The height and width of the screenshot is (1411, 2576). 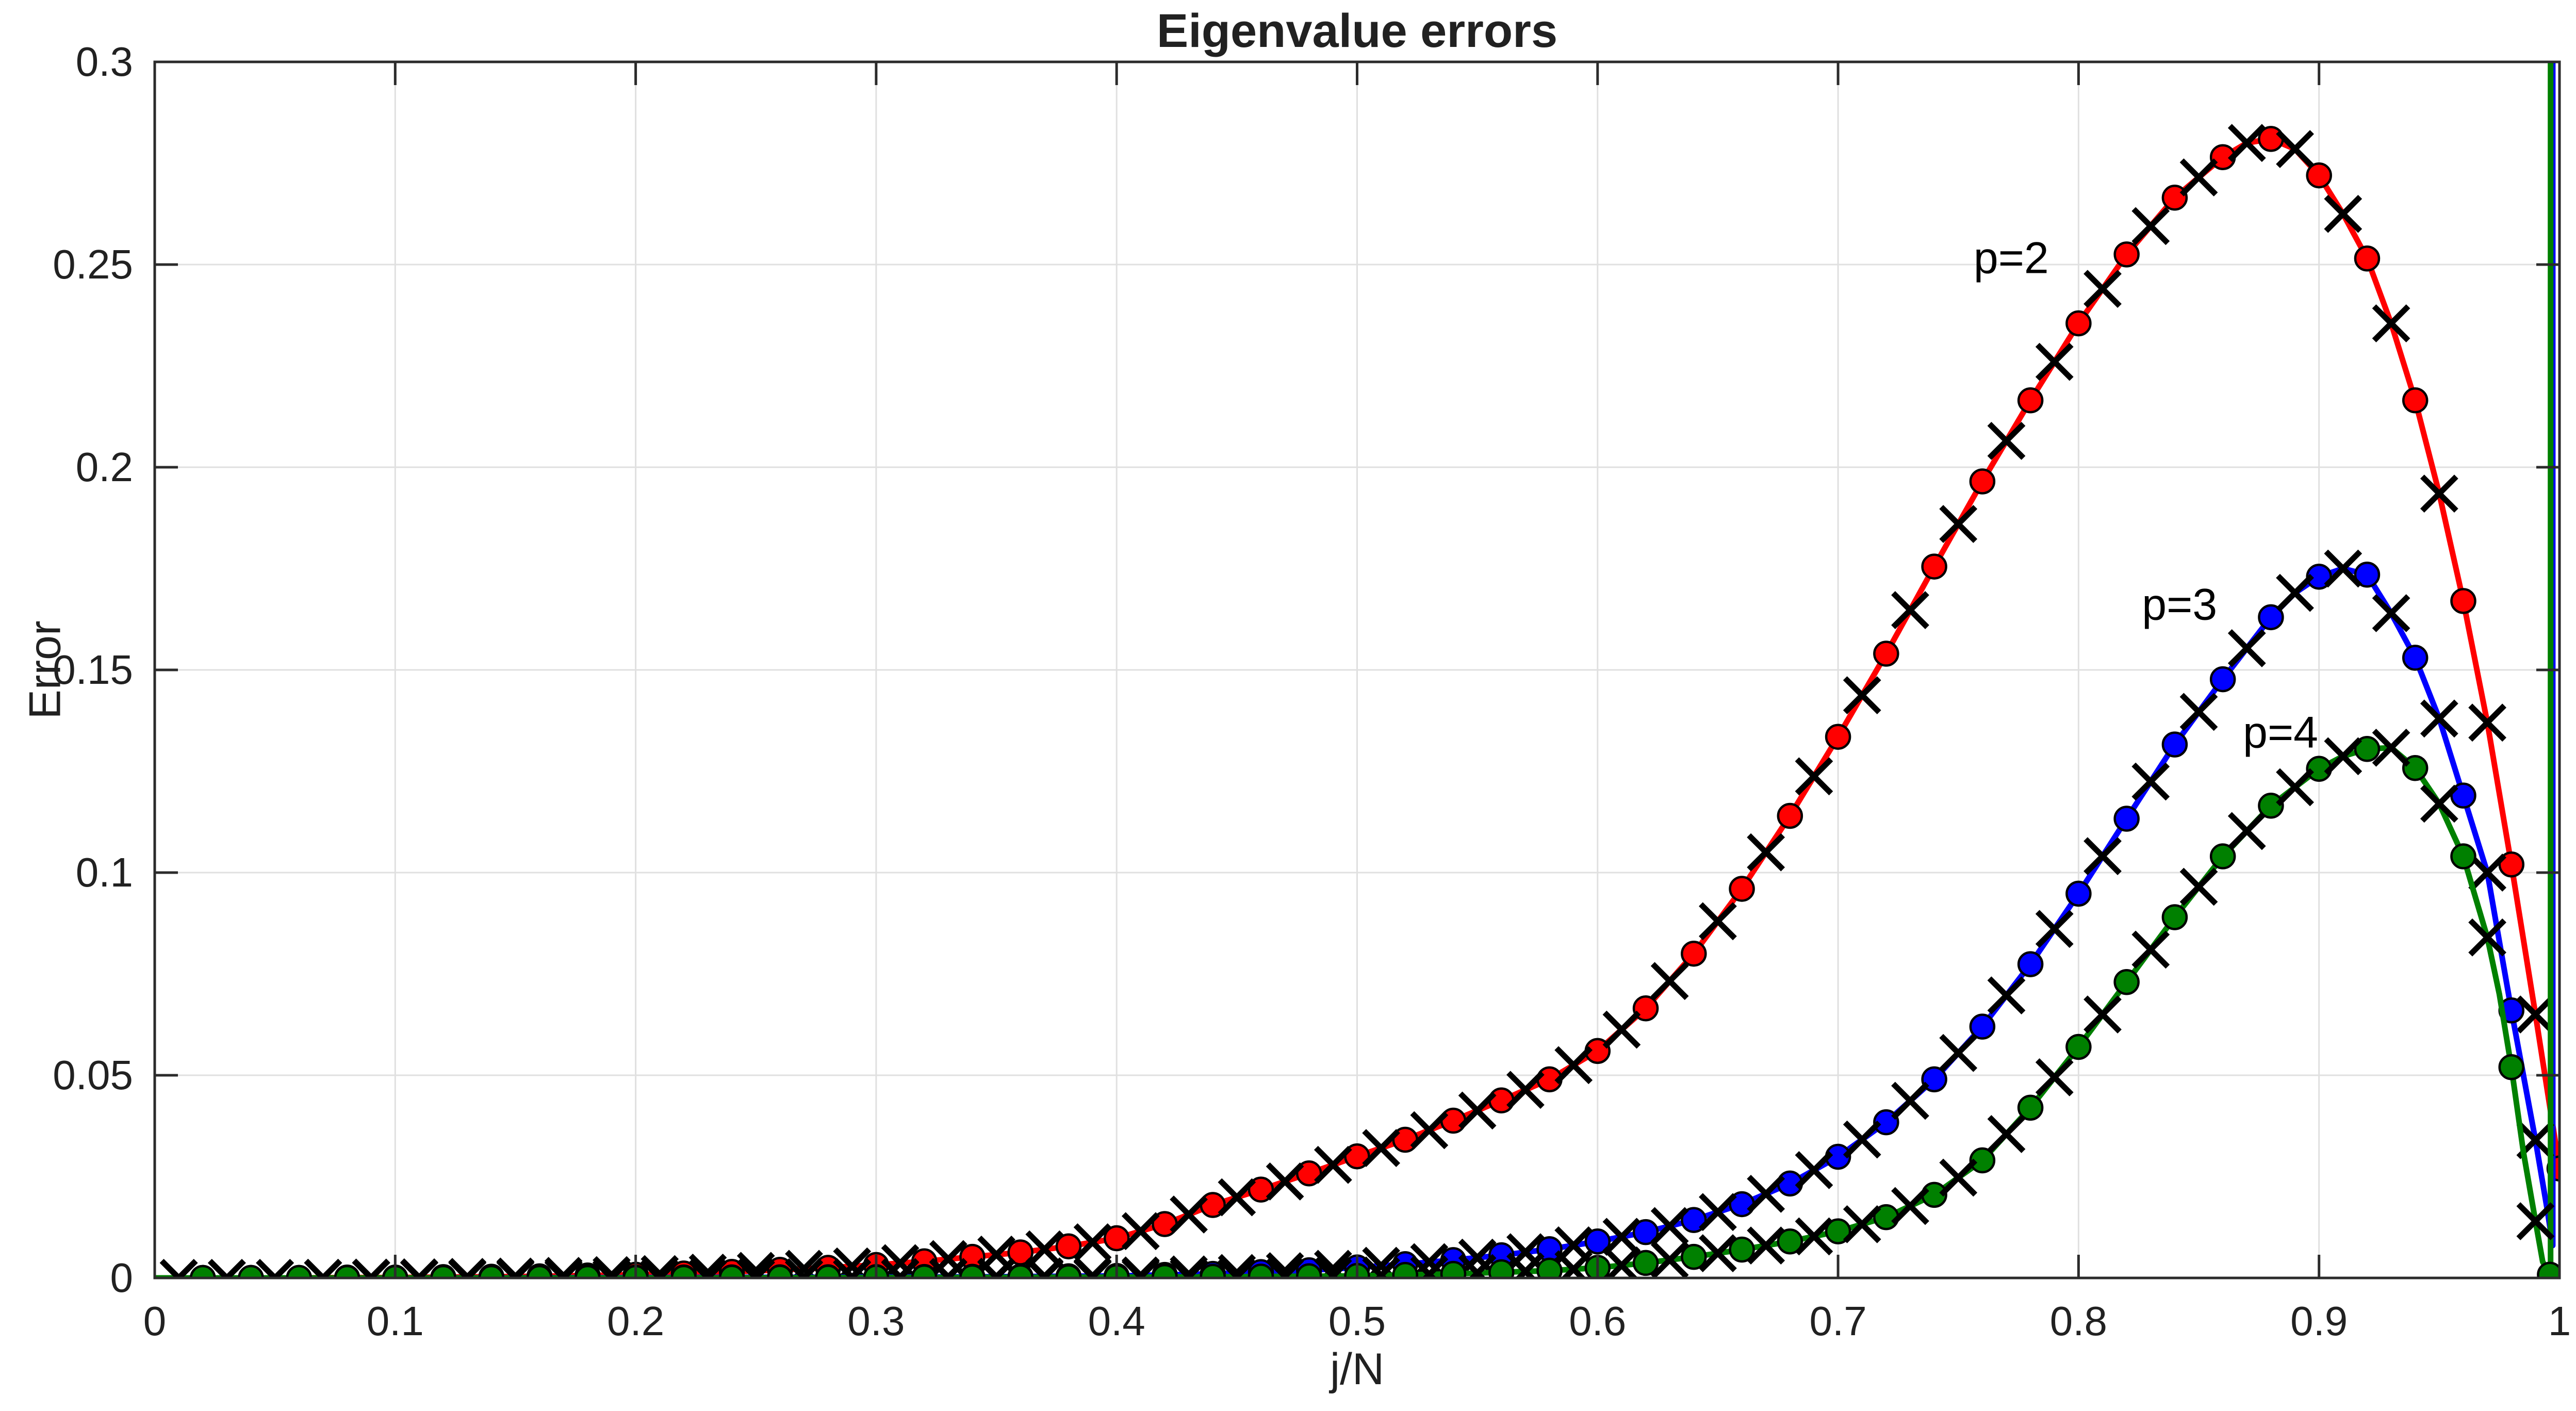 What do you see at coordinates (104, 467) in the screenshot?
I see `y-tick-label: 0.2` at bounding box center [104, 467].